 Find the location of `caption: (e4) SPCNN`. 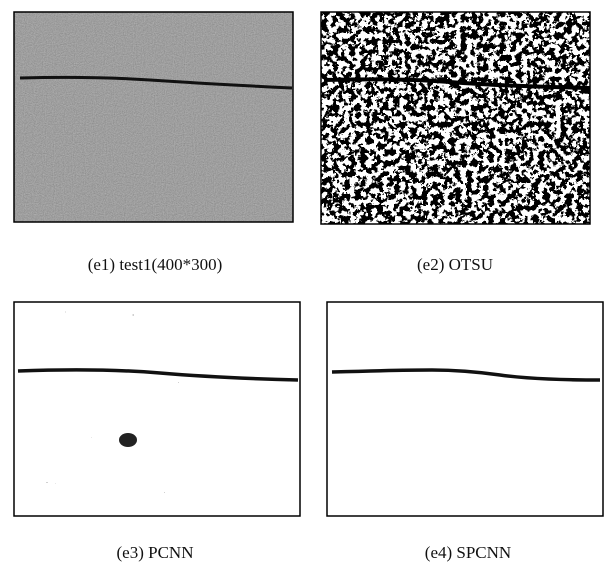

caption: (e4) SPCNN is located at coordinates (468, 552).